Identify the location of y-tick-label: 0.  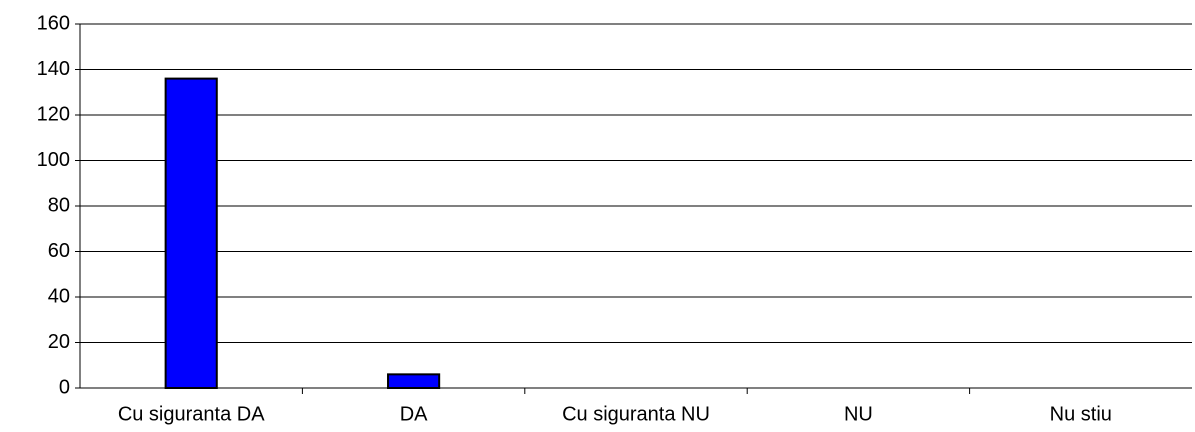
(64, 387).